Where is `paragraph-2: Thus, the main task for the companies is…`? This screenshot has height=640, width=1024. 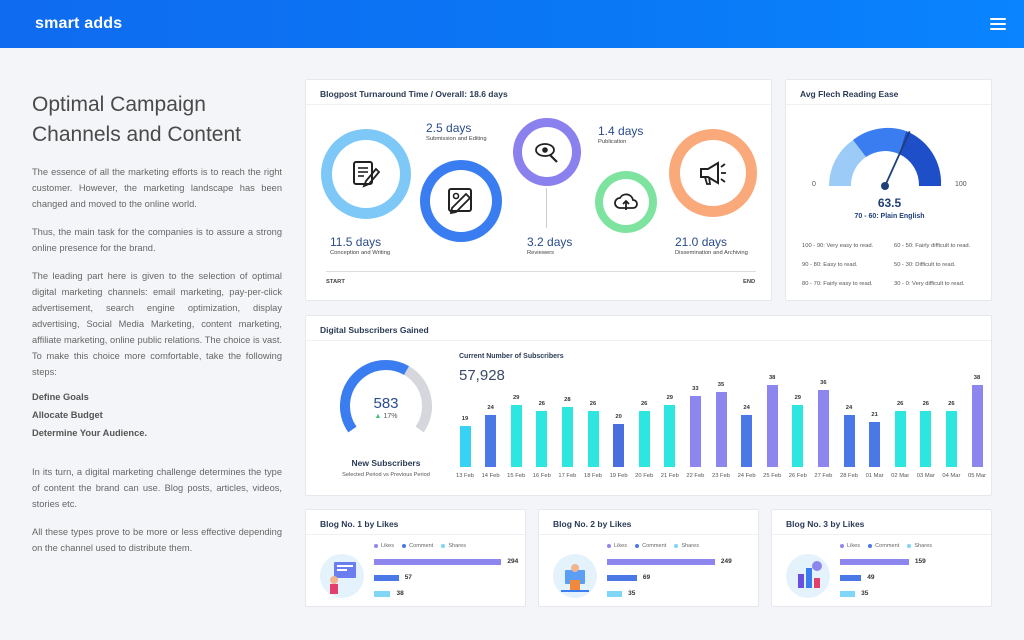 paragraph-2: Thus, the main task for the companies is… is located at coordinates (157, 240).